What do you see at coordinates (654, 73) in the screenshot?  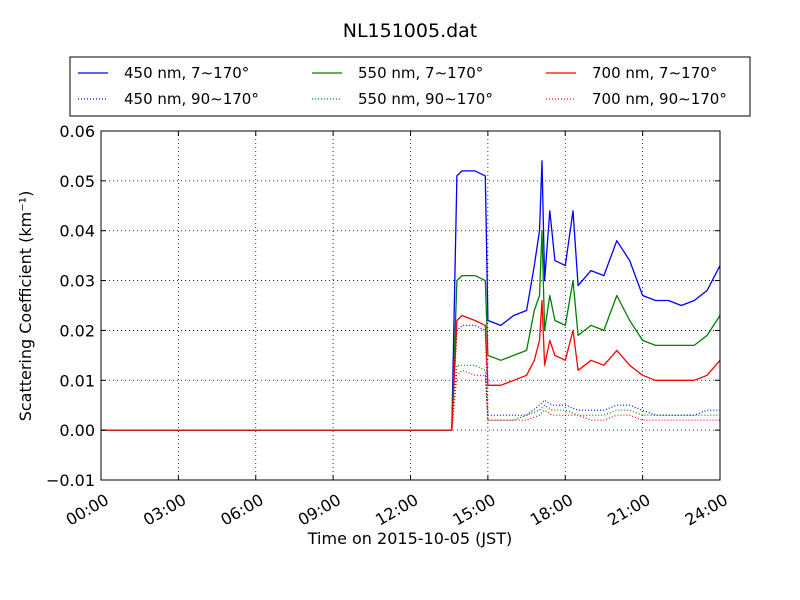 I see `legend-label: 700 nm, 7∼170°` at bounding box center [654, 73].